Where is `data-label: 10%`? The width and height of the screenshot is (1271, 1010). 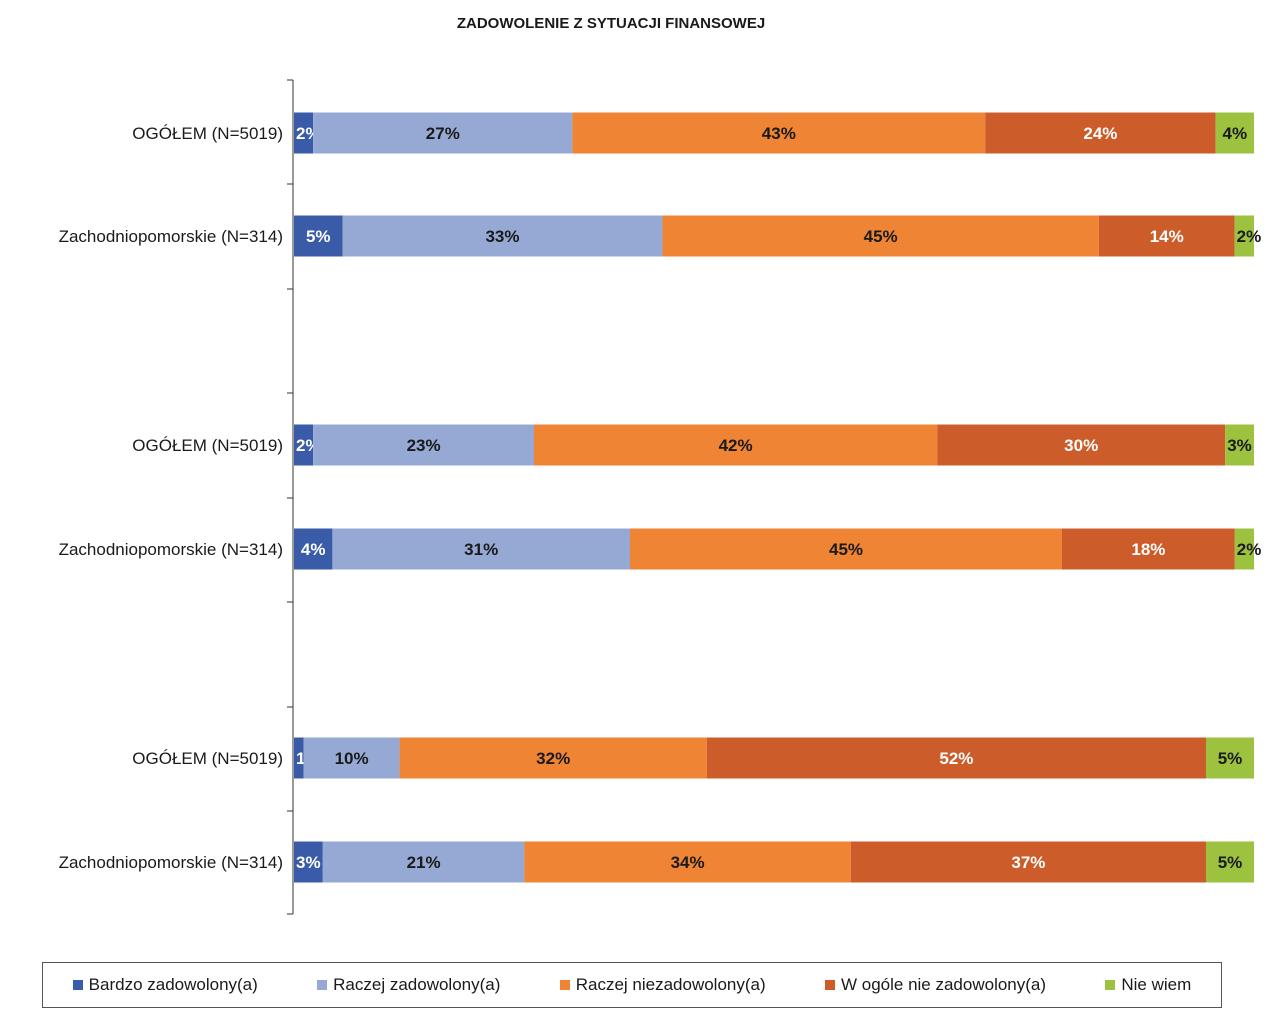
data-label: 10% is located at coordinates (352, 758).